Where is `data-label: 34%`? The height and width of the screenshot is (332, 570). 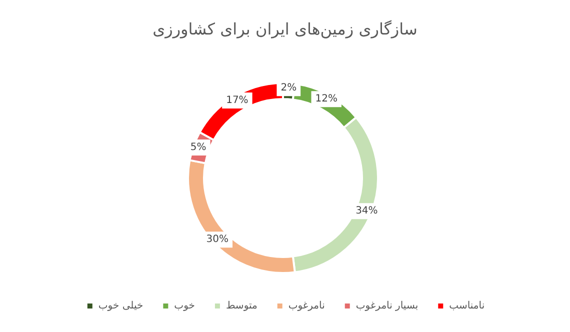 data-label: 34% is located at coordinates (367, 211).